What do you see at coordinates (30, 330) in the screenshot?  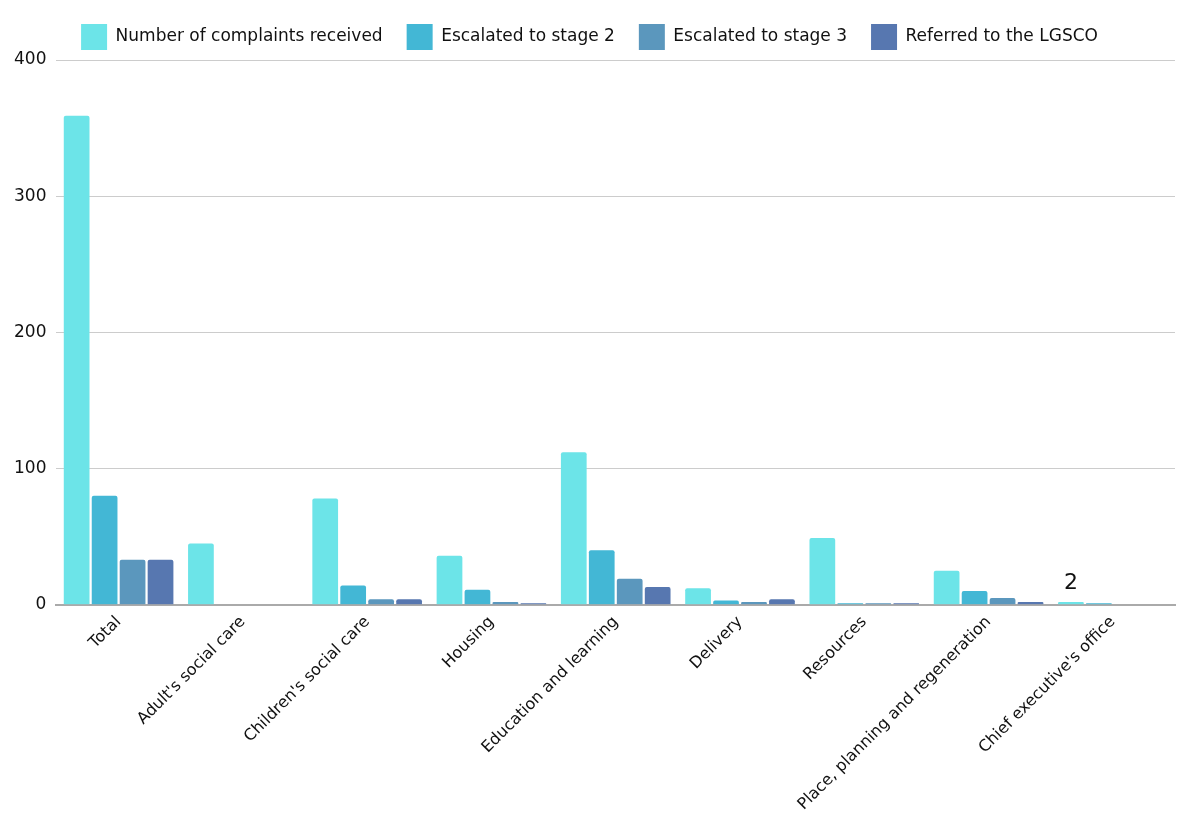 I see `y-tick-label: 200` at bounding box center [30, 330].